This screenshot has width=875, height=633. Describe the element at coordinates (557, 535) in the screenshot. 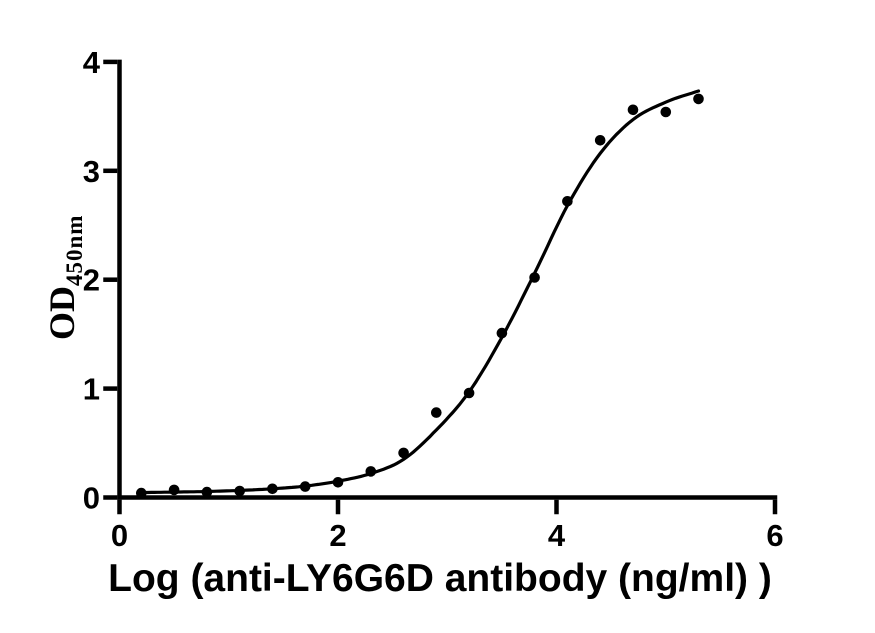

I see `x-tick-label: 4` at that location.